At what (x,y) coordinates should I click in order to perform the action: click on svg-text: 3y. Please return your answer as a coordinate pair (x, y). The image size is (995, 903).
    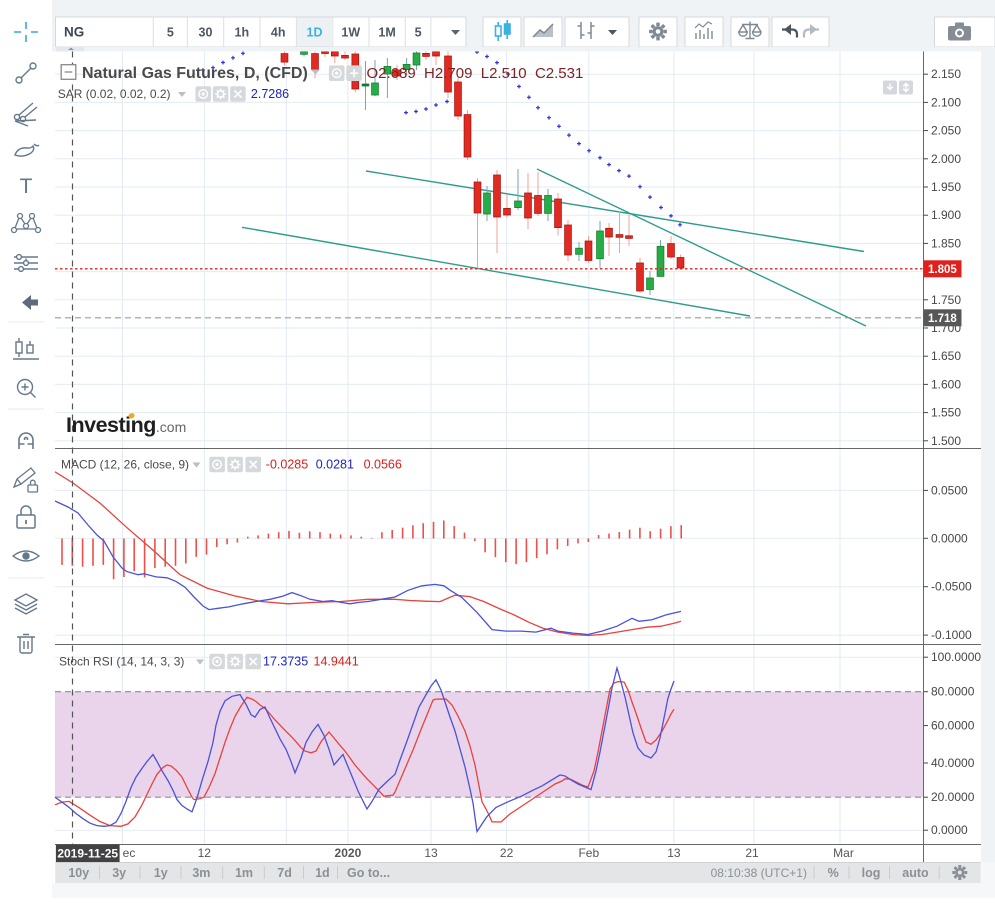
    Looking at the image, I should click on (119, 873).